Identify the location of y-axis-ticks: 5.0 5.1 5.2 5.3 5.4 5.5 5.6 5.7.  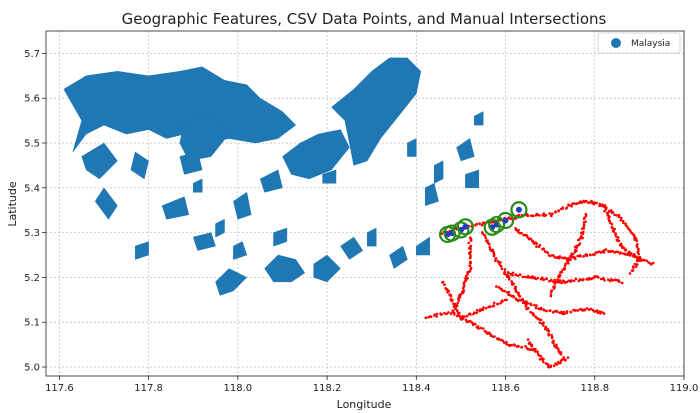
(35, 211).